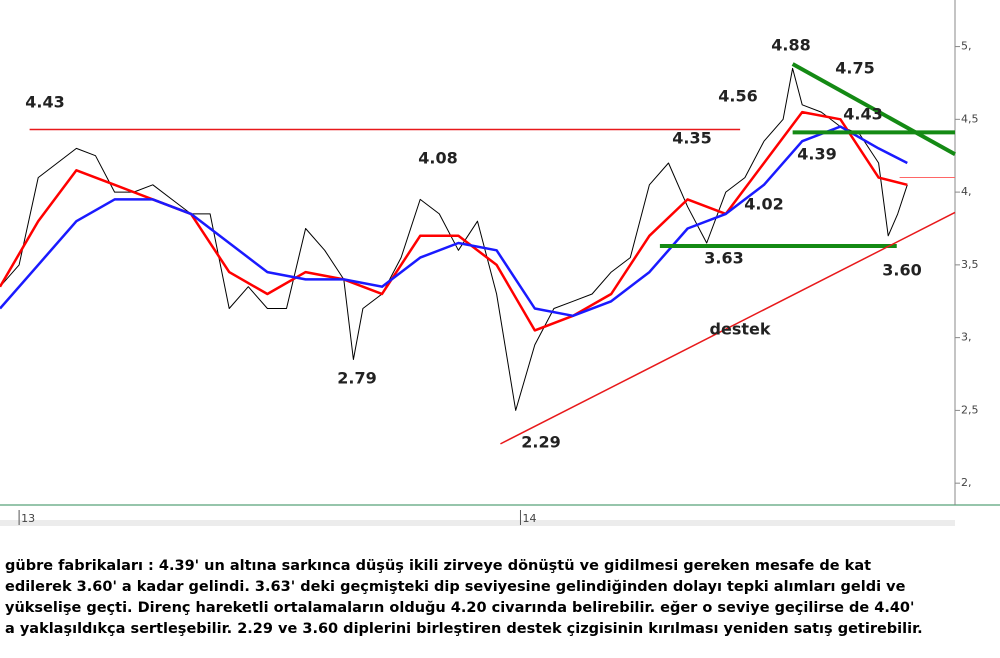 This screenshot has height=658, width=1000. Describe the element at coordinates (477, 523) in the screenshot. I see `scroll-band` at that location.